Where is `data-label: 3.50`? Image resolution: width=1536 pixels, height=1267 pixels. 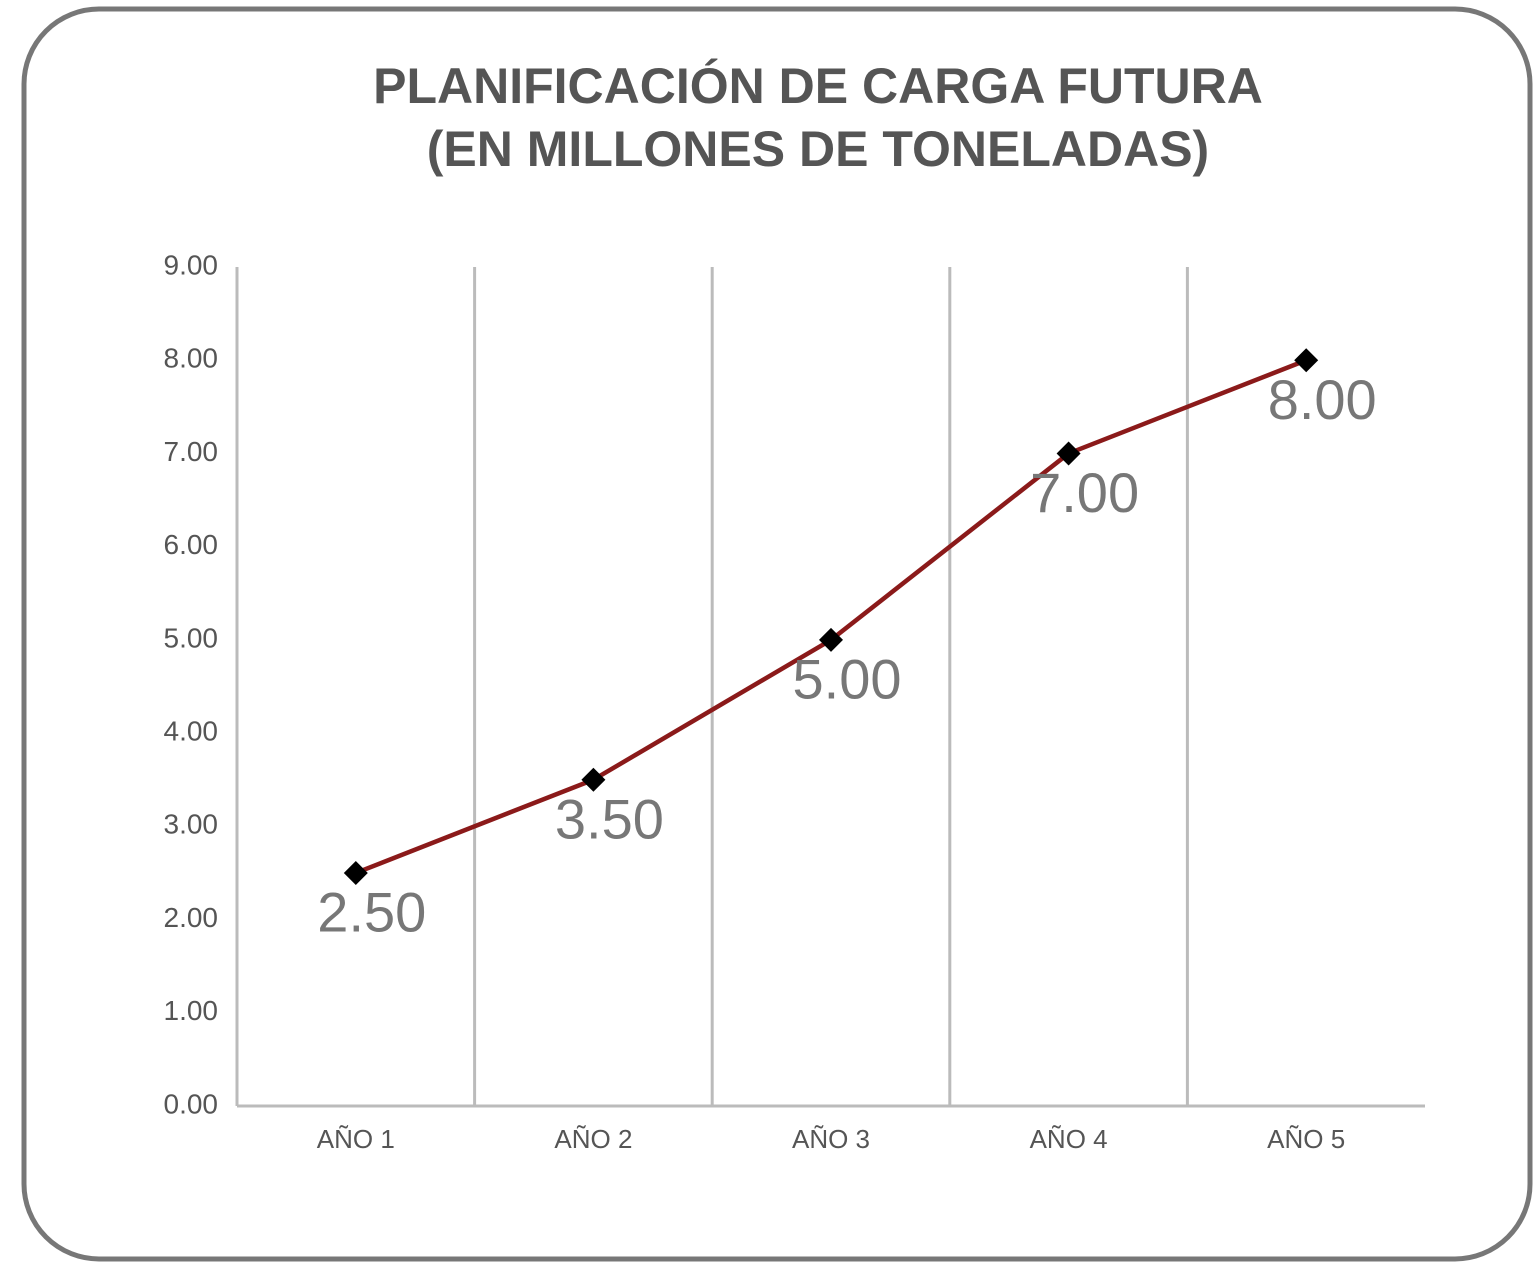 data-label: 3.50 is located at coordinates (609, 819).